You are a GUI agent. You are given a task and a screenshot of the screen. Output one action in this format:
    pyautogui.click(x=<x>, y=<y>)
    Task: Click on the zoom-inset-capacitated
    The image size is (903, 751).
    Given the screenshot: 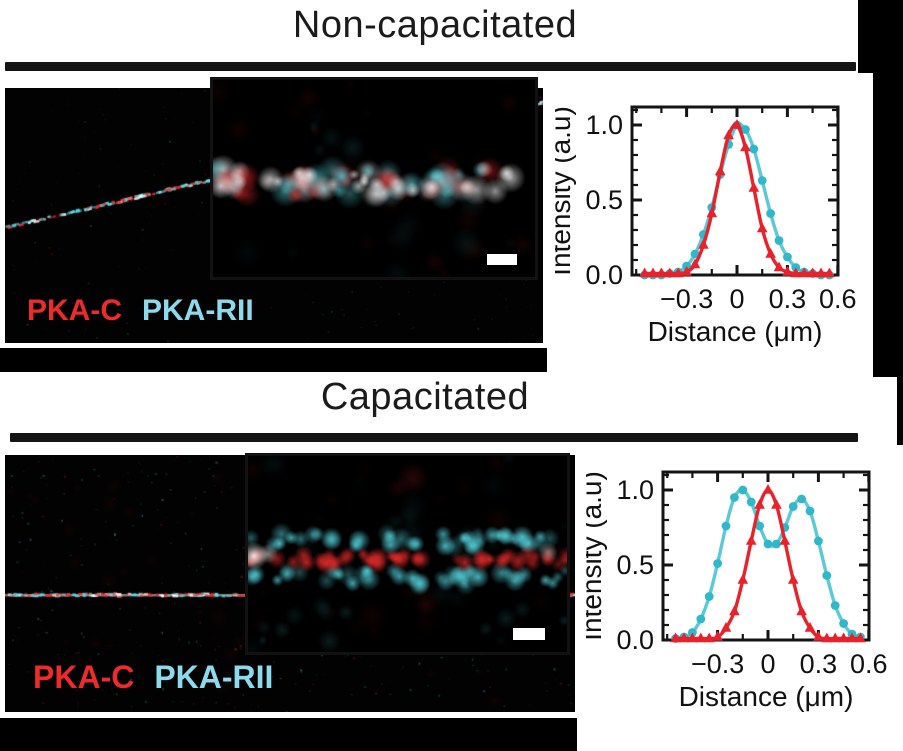 What is the action you would take?
    pyautogui.click(x=407, y=554)
    